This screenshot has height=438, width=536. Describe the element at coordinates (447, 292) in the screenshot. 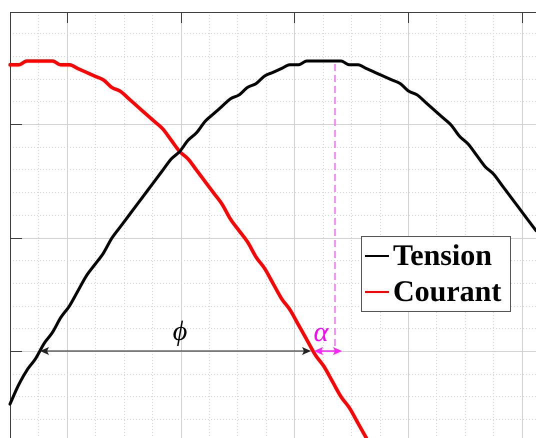

I see `legend-label: Courant` at that location.